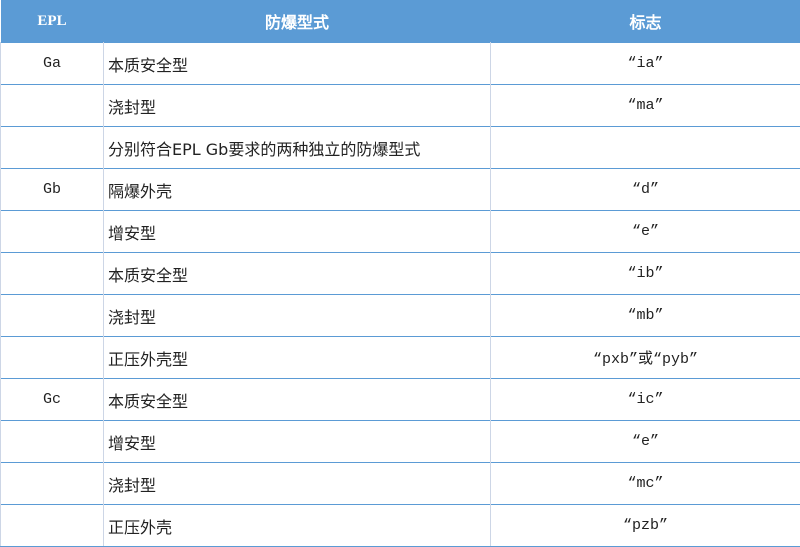  I want to click on type-cell: 隔爆外壳, so click(297, 189).